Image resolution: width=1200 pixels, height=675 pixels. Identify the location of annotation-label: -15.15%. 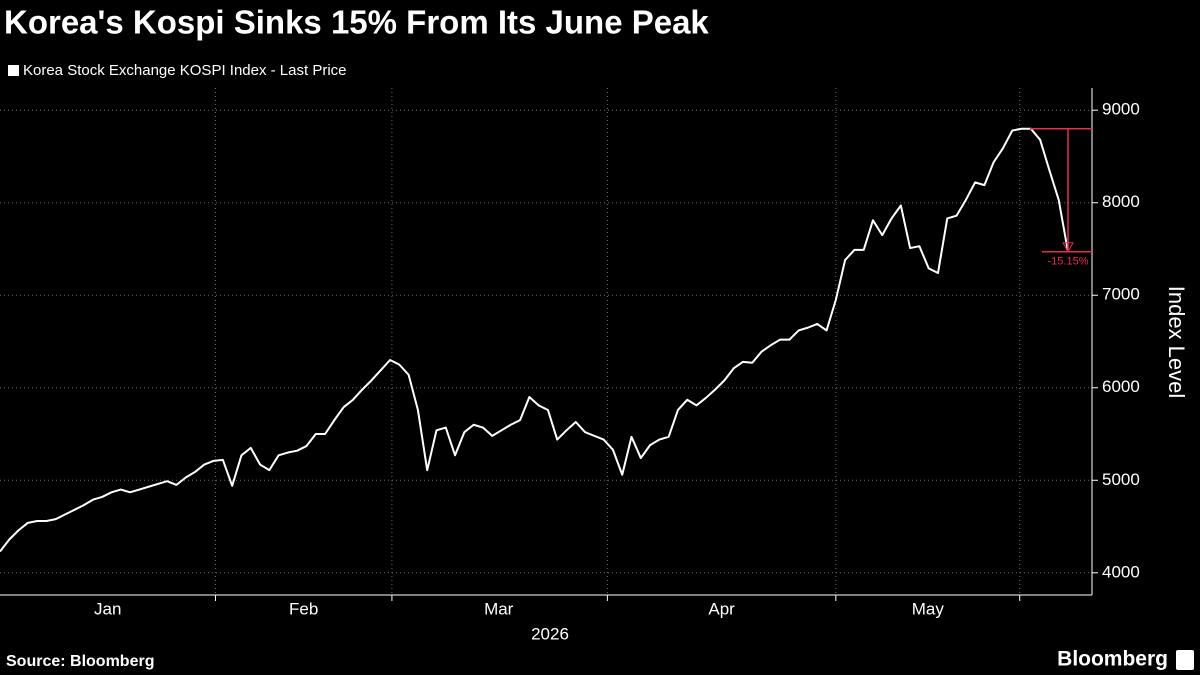
(1068, 262).